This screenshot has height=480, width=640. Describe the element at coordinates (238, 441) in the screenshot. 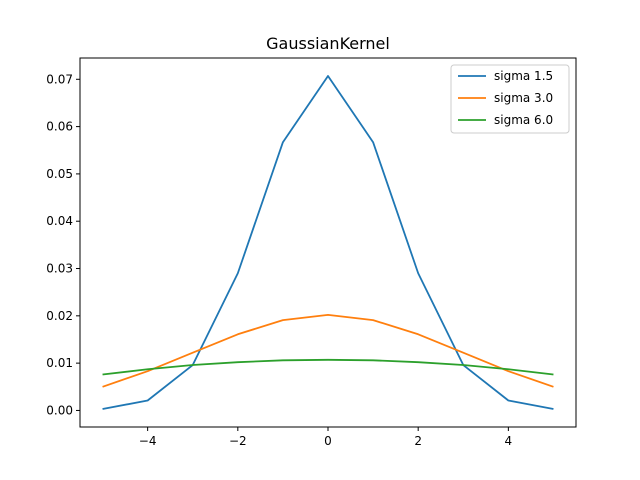

I see `x-tick-label: −2` at that location.